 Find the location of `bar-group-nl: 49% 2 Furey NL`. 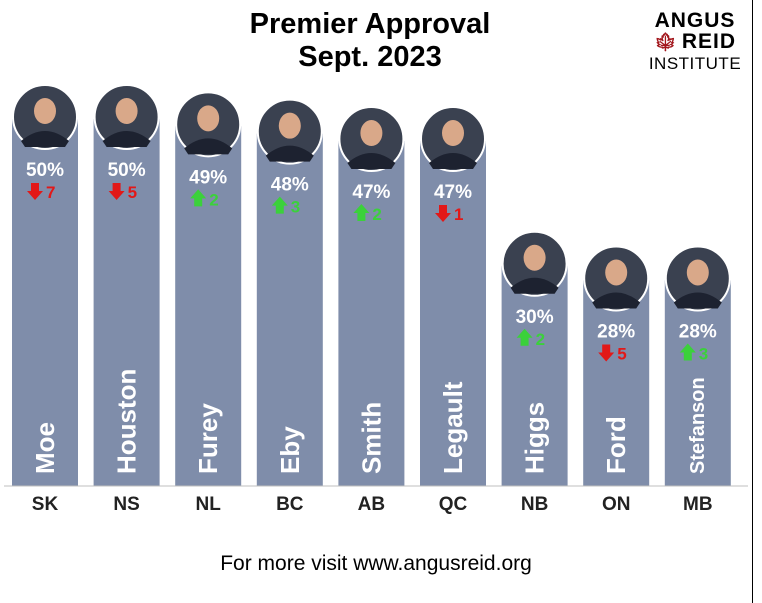

bar-group-nl: 49% 2 Furey NL is located at coordinates (208, 303).